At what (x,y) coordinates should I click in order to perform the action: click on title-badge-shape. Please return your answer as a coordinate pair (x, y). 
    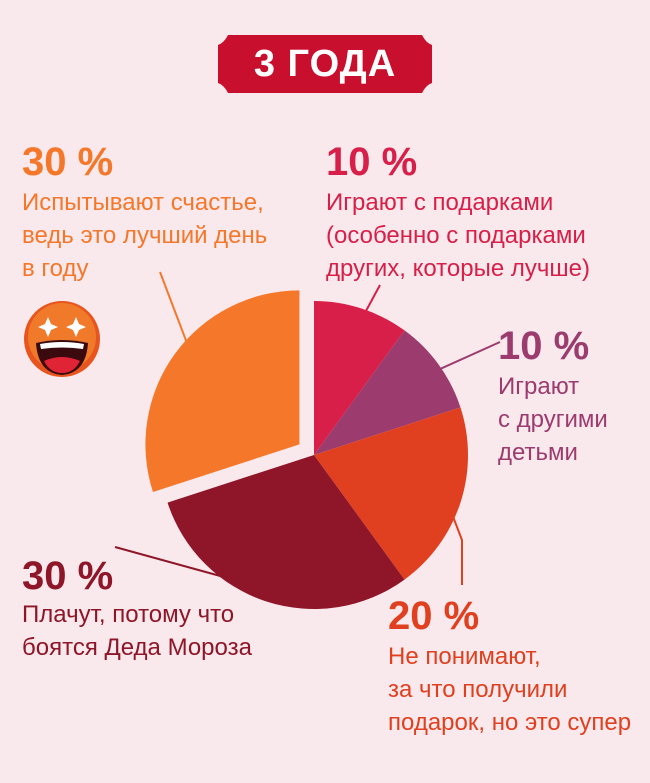
    Looking at the image, I should click on (325, 64).